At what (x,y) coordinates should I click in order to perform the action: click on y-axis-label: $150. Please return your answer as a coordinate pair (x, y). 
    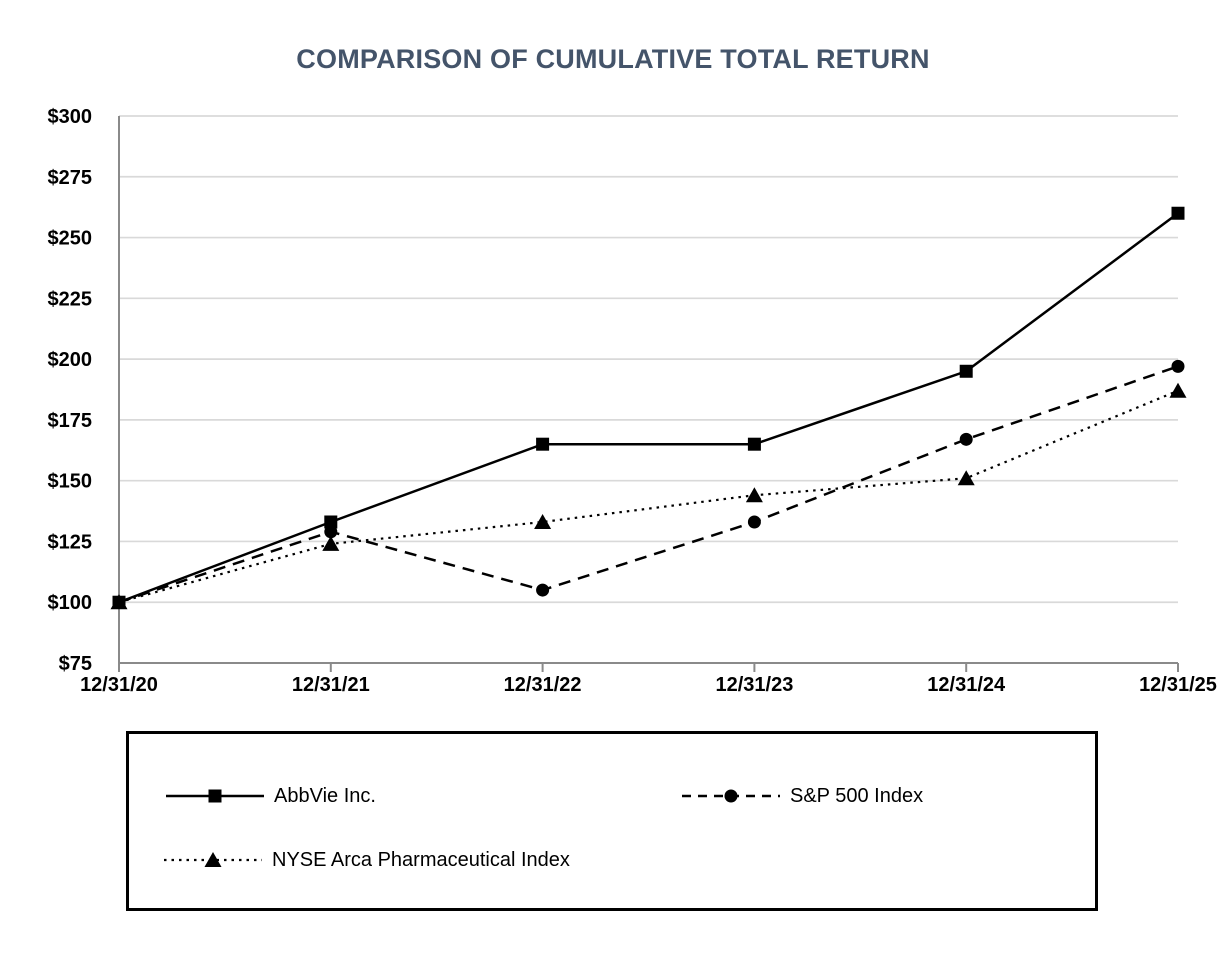
    Looking at the image, I should click on (70, 482).